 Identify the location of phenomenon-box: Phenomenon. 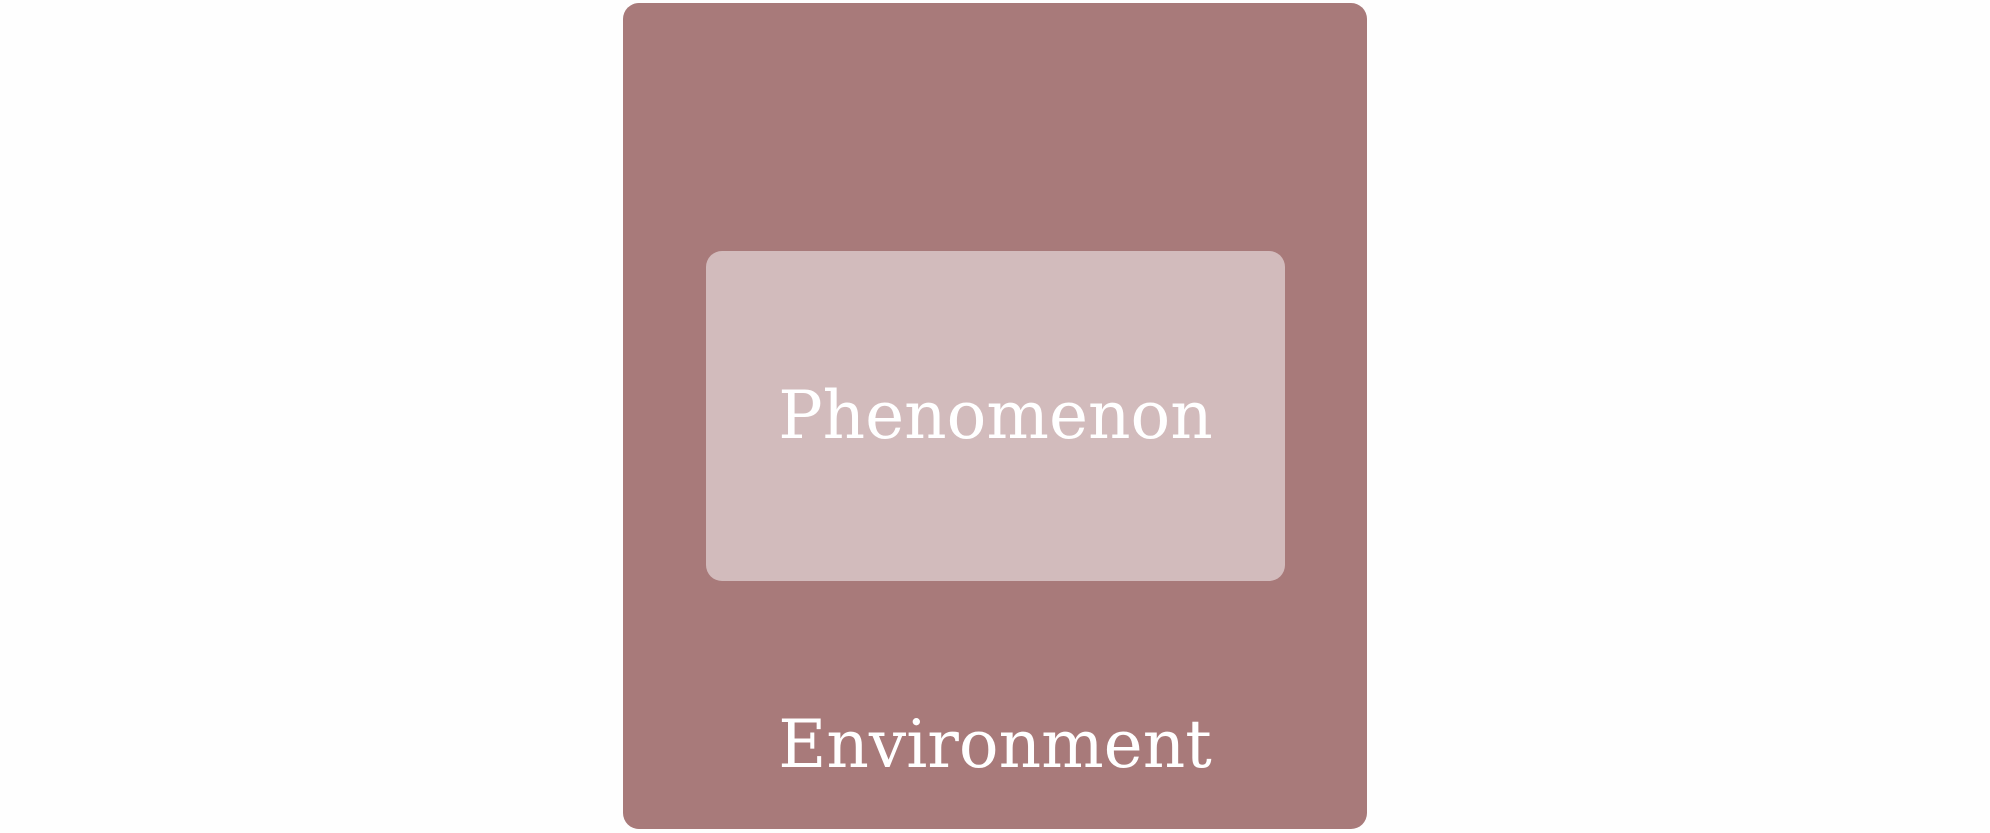
(995, 416).